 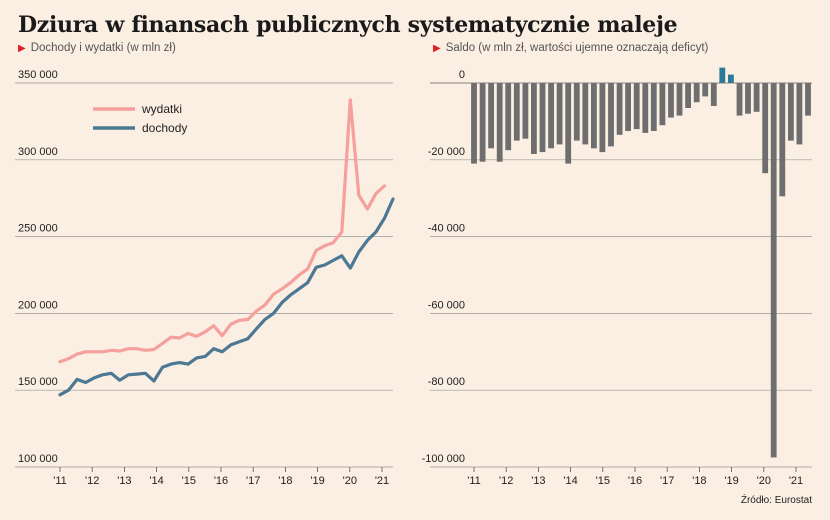 What do you see at coordinates (446, 382) in the screenshot?
I see `y-tick-label: -80 000` at bounding box center [446, 382].